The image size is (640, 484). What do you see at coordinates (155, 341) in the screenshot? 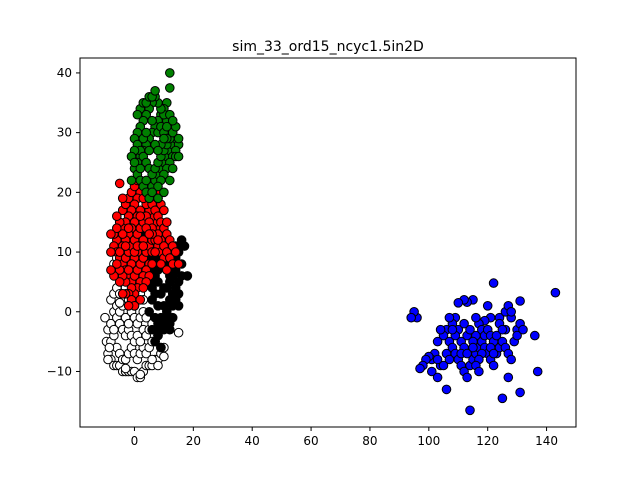
I see `data-point-s1-p27` at bounding box center [155, 341].